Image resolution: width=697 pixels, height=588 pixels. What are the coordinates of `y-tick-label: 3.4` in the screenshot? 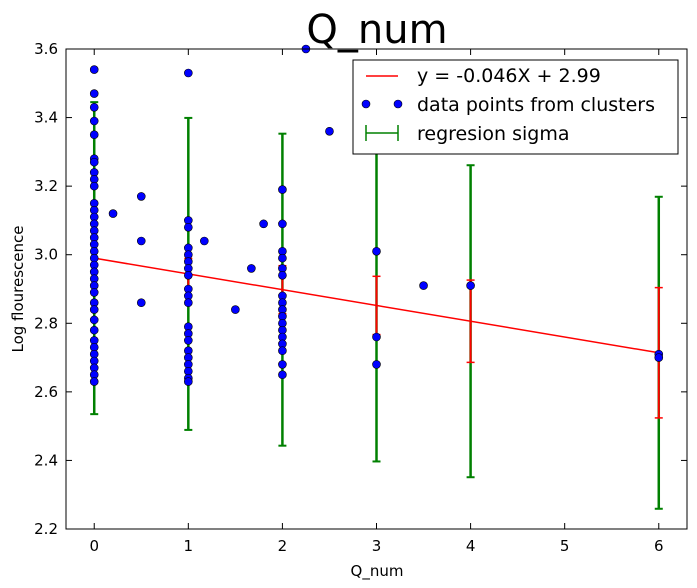 It's located at (46, 118).